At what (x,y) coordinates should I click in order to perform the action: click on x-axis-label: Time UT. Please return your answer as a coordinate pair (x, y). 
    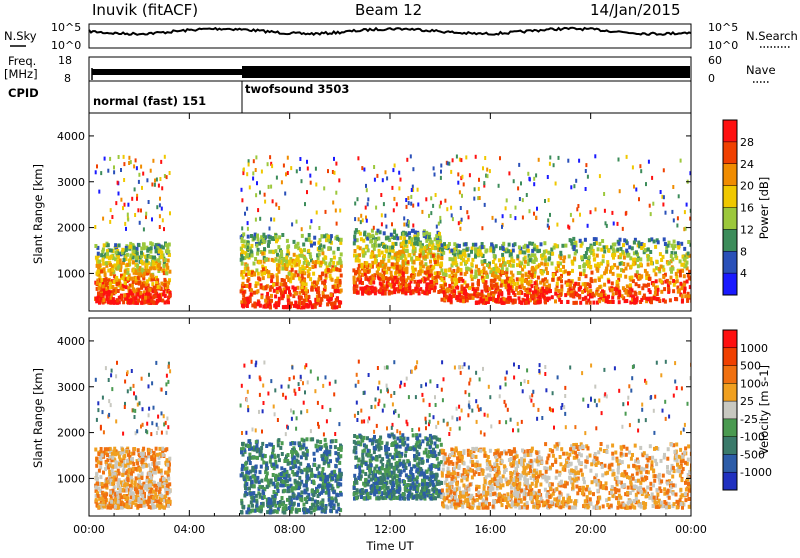
    Looking at the image, I should click on (389, 546).